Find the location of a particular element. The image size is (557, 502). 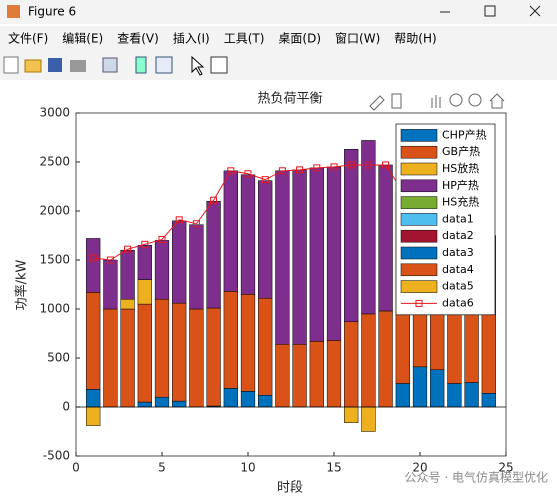

legend-label: CHP产热 is located at coordinates (464, 134).